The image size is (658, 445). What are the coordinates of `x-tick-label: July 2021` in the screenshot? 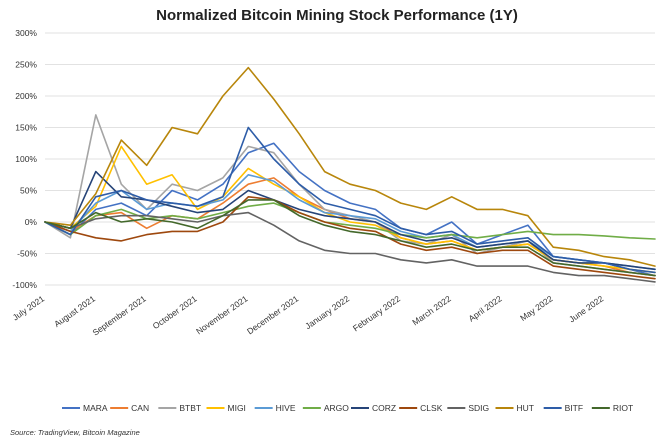 It's located at (29, 307).